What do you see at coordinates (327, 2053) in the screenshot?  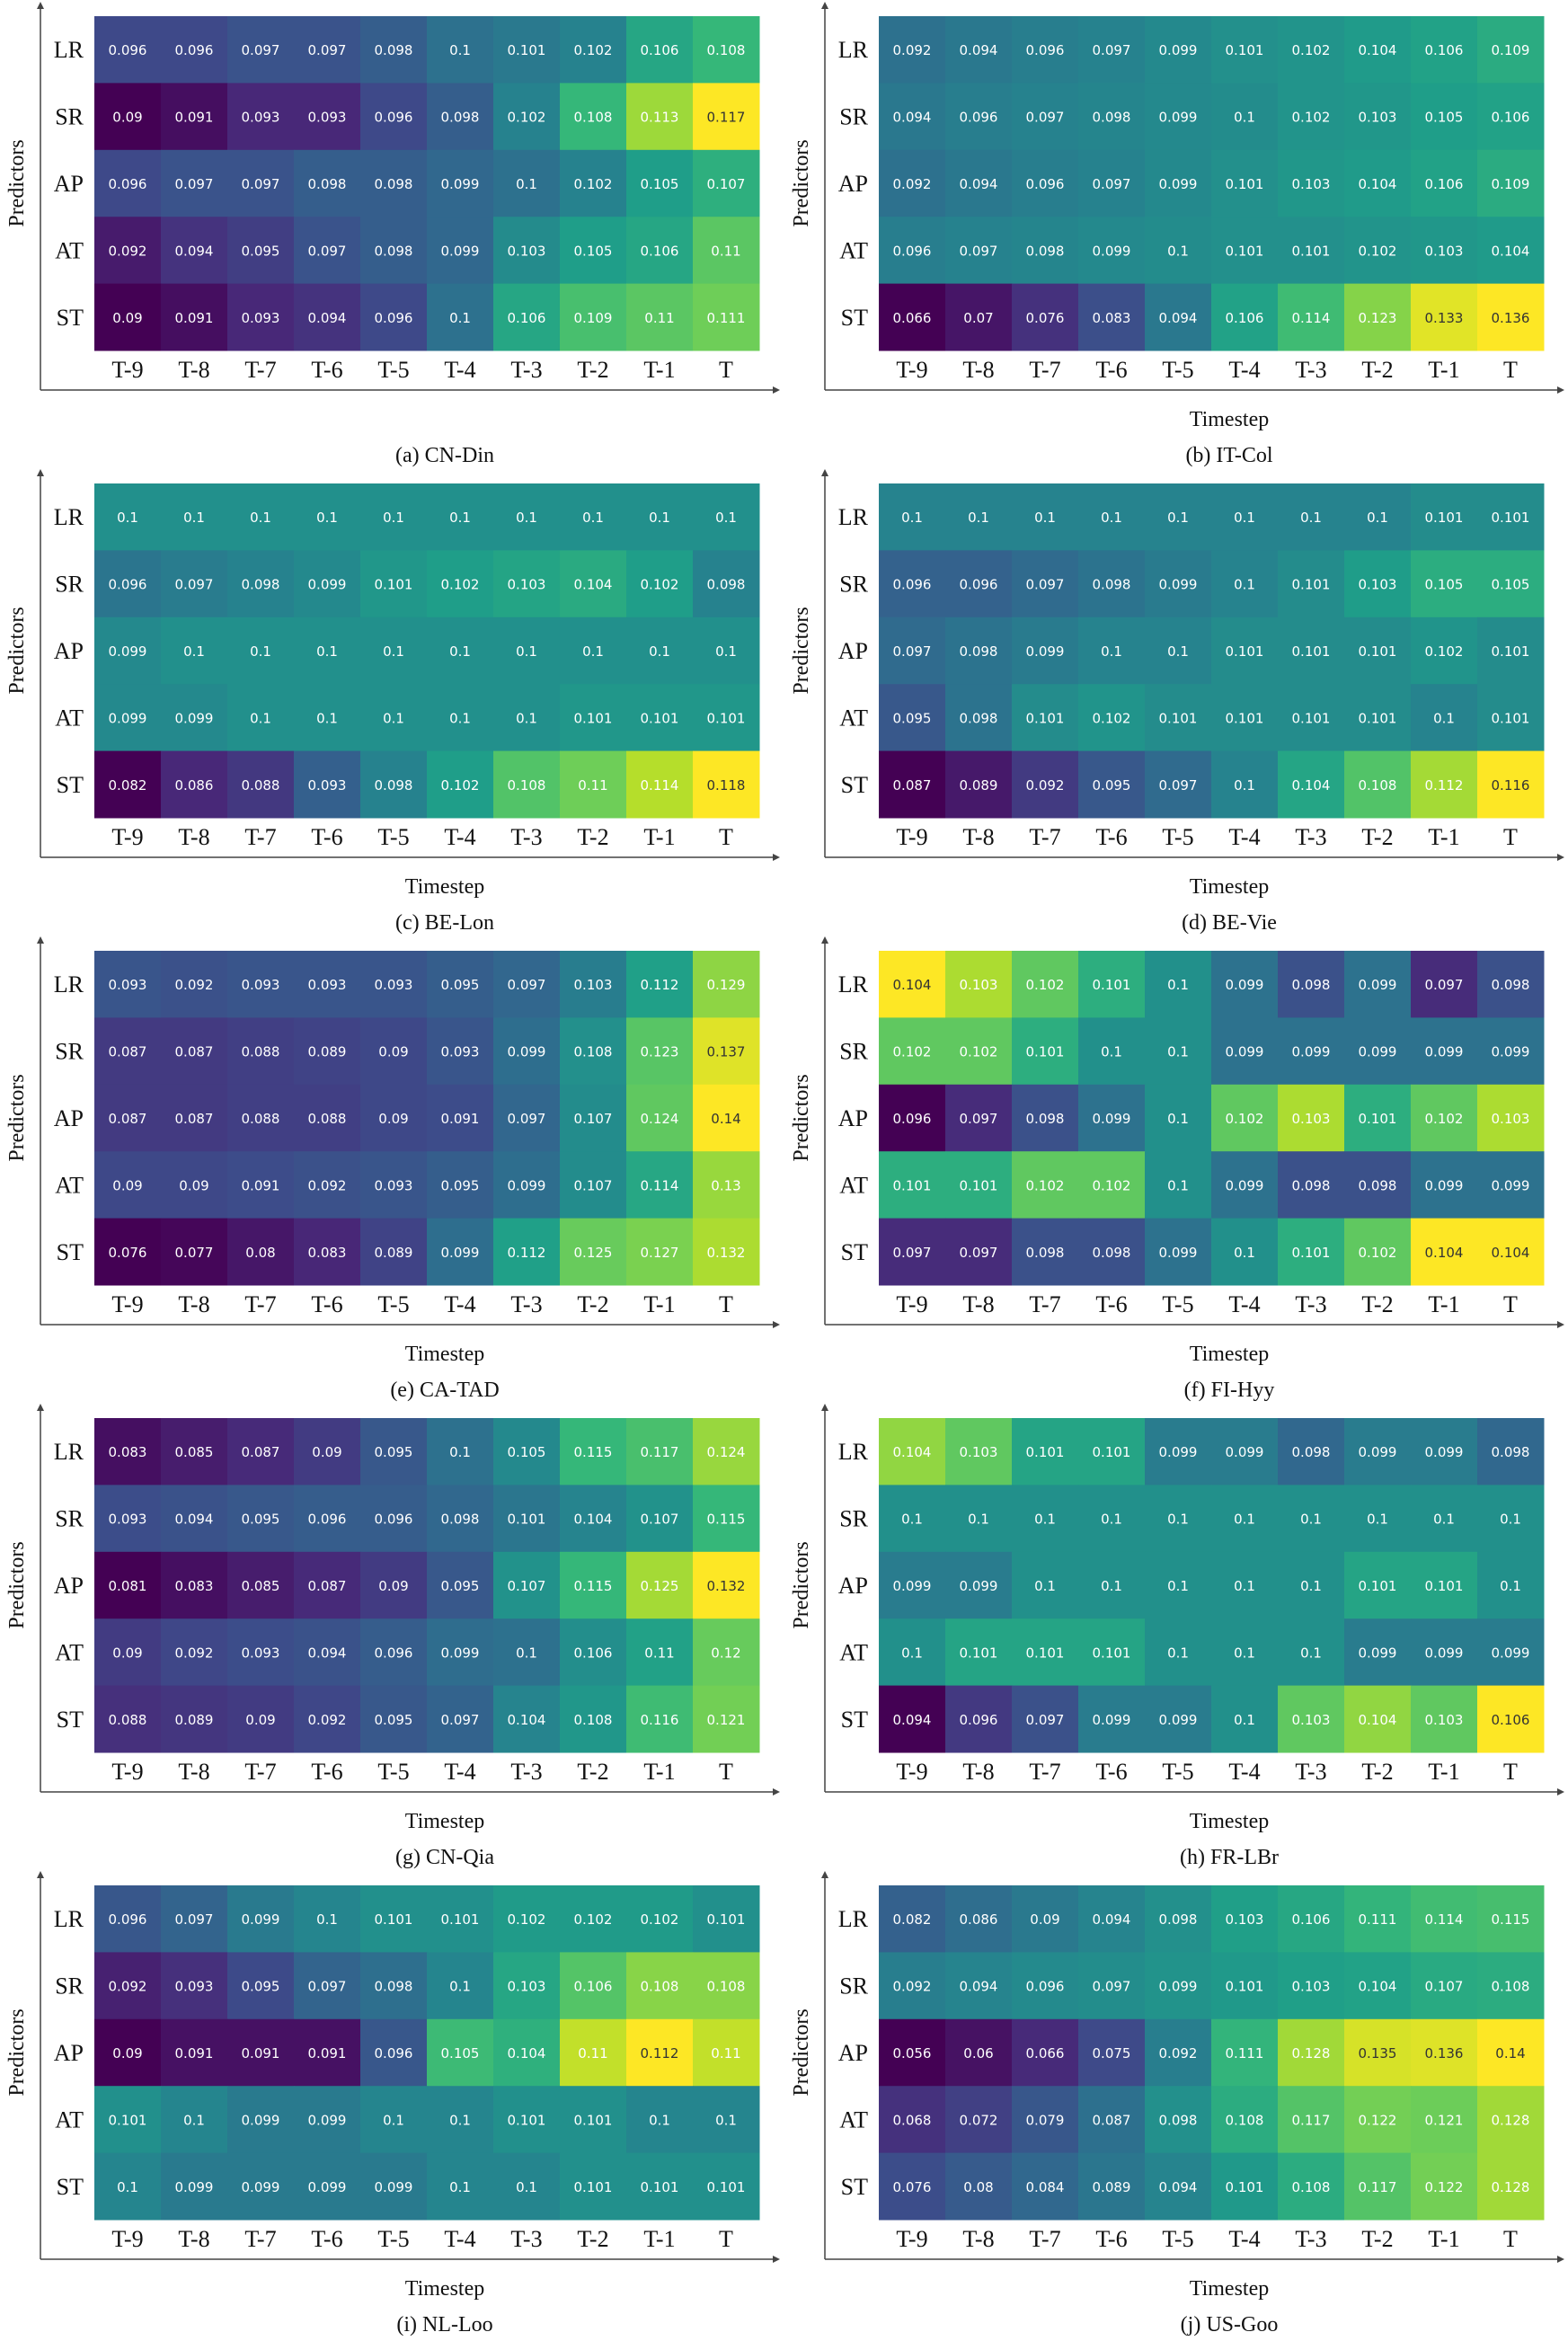 I see `cell-value-label: 0.091` at bounding box center [327, 2053].